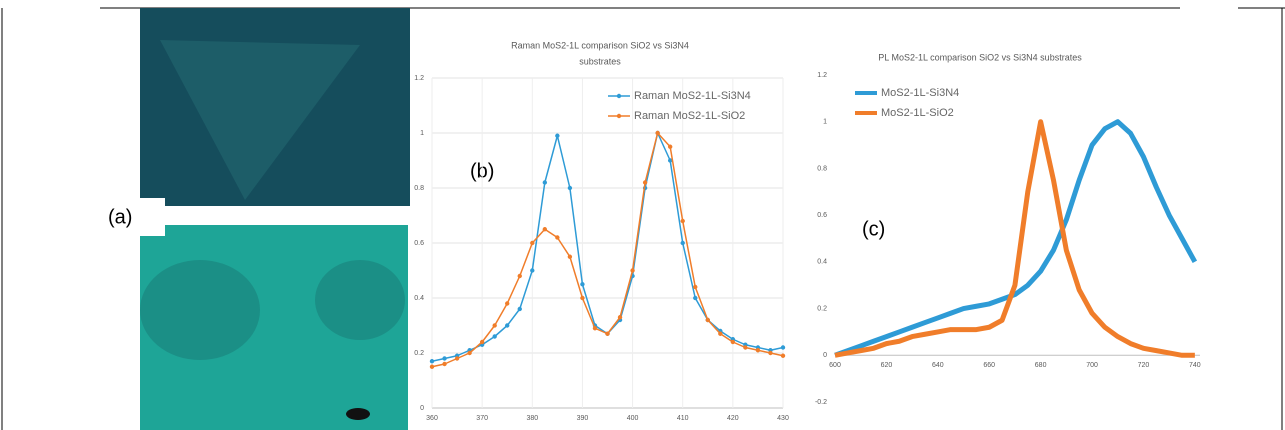  I want to click on x-tick-label: 390, so click(583, 418).